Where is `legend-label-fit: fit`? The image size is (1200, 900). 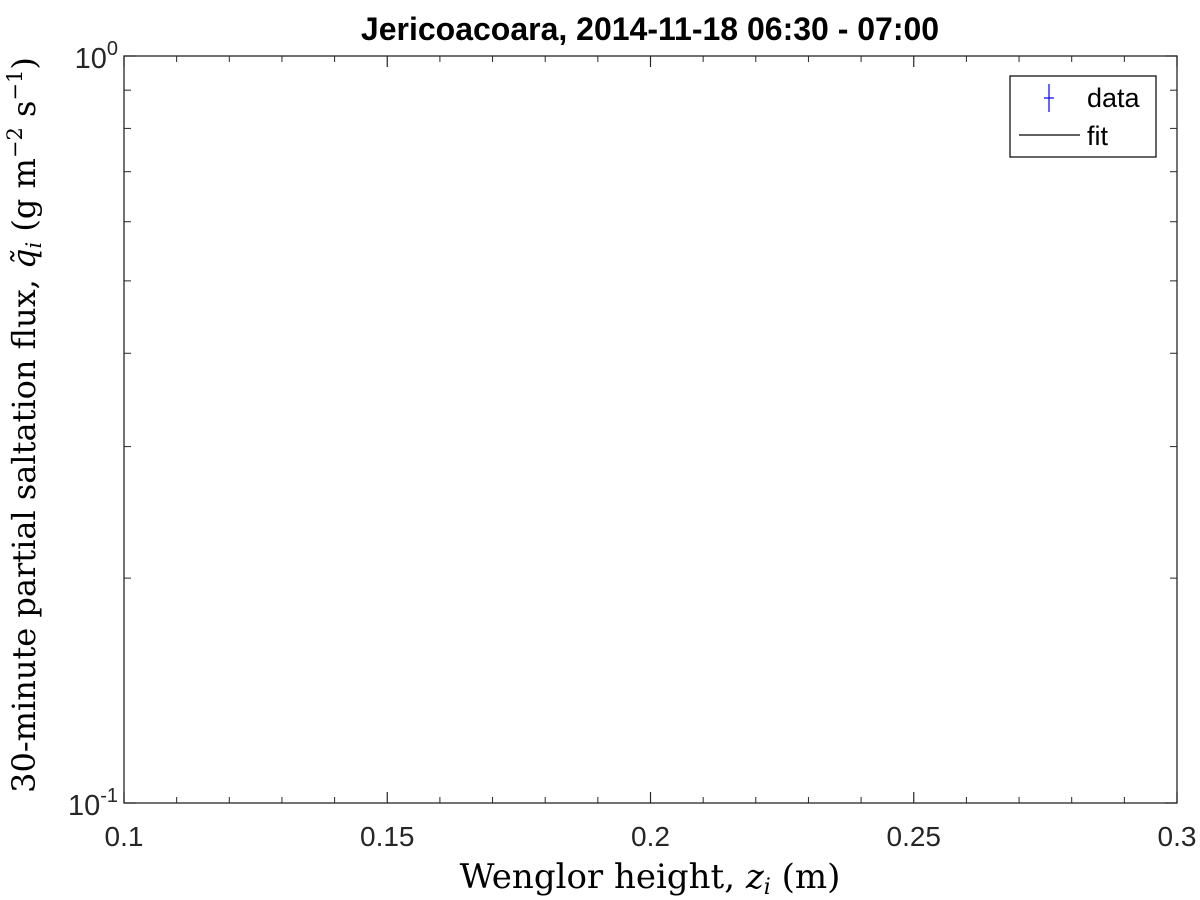 legend-label-fit: fit is located at coordinates (1098, 136).